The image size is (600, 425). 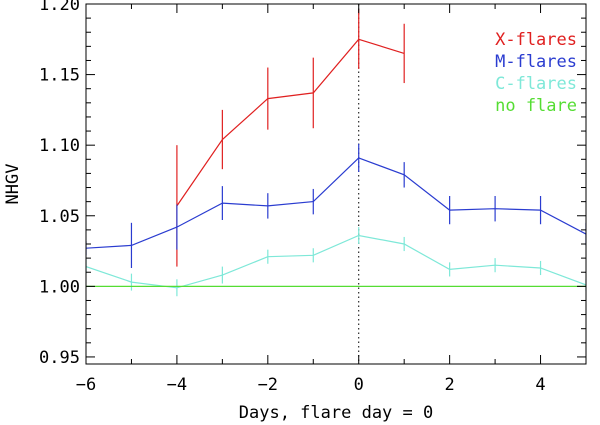 I want to click on y-tick-label: 1.00, so click(x=59, y=287).